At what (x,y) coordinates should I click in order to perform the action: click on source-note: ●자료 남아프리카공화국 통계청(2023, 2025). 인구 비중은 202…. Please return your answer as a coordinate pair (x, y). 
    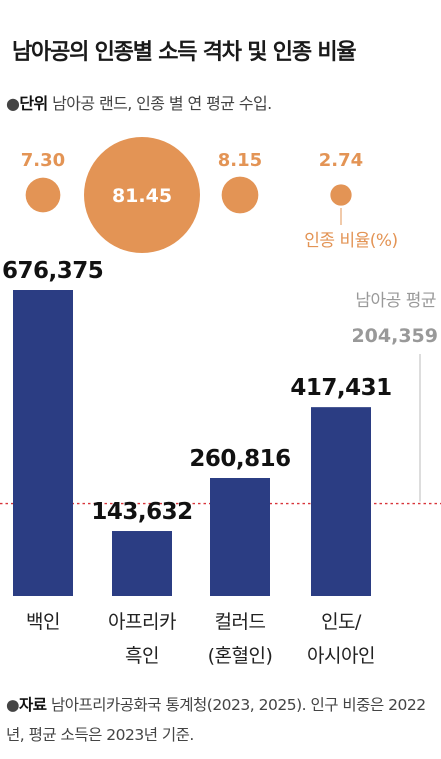
    Looking at the image, I should click on (221, 720).